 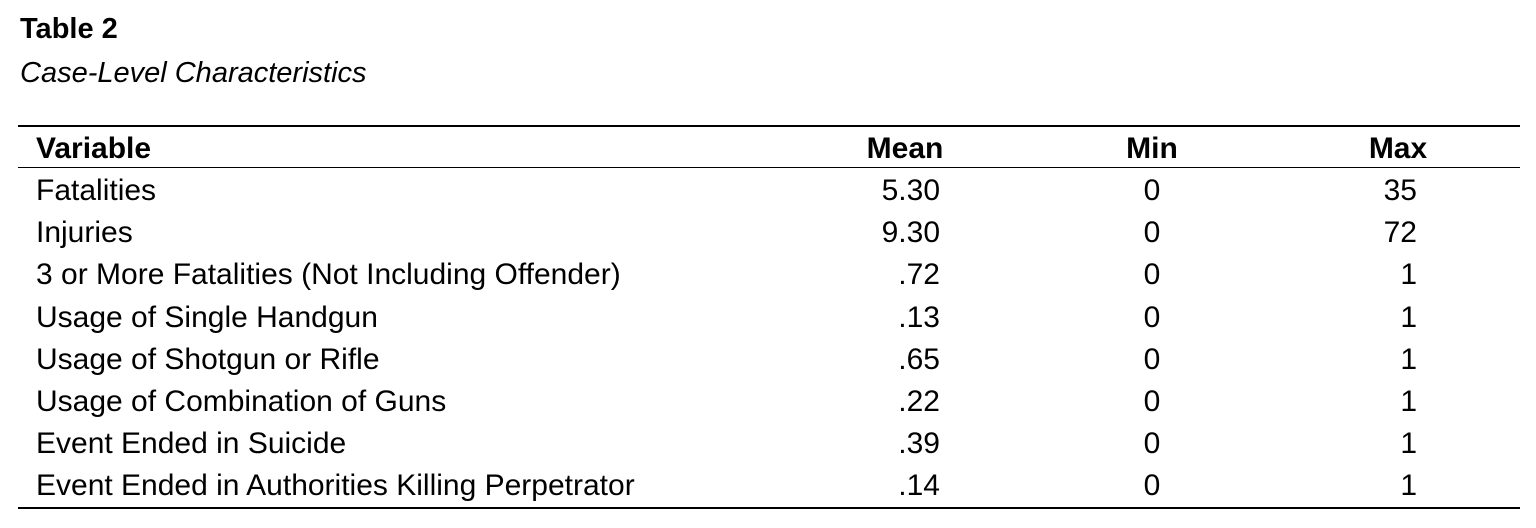 What do you see at coordinates (84, 233) in the screenshot?
I see `row-label: Injuries` at bounding box center [84, 233].